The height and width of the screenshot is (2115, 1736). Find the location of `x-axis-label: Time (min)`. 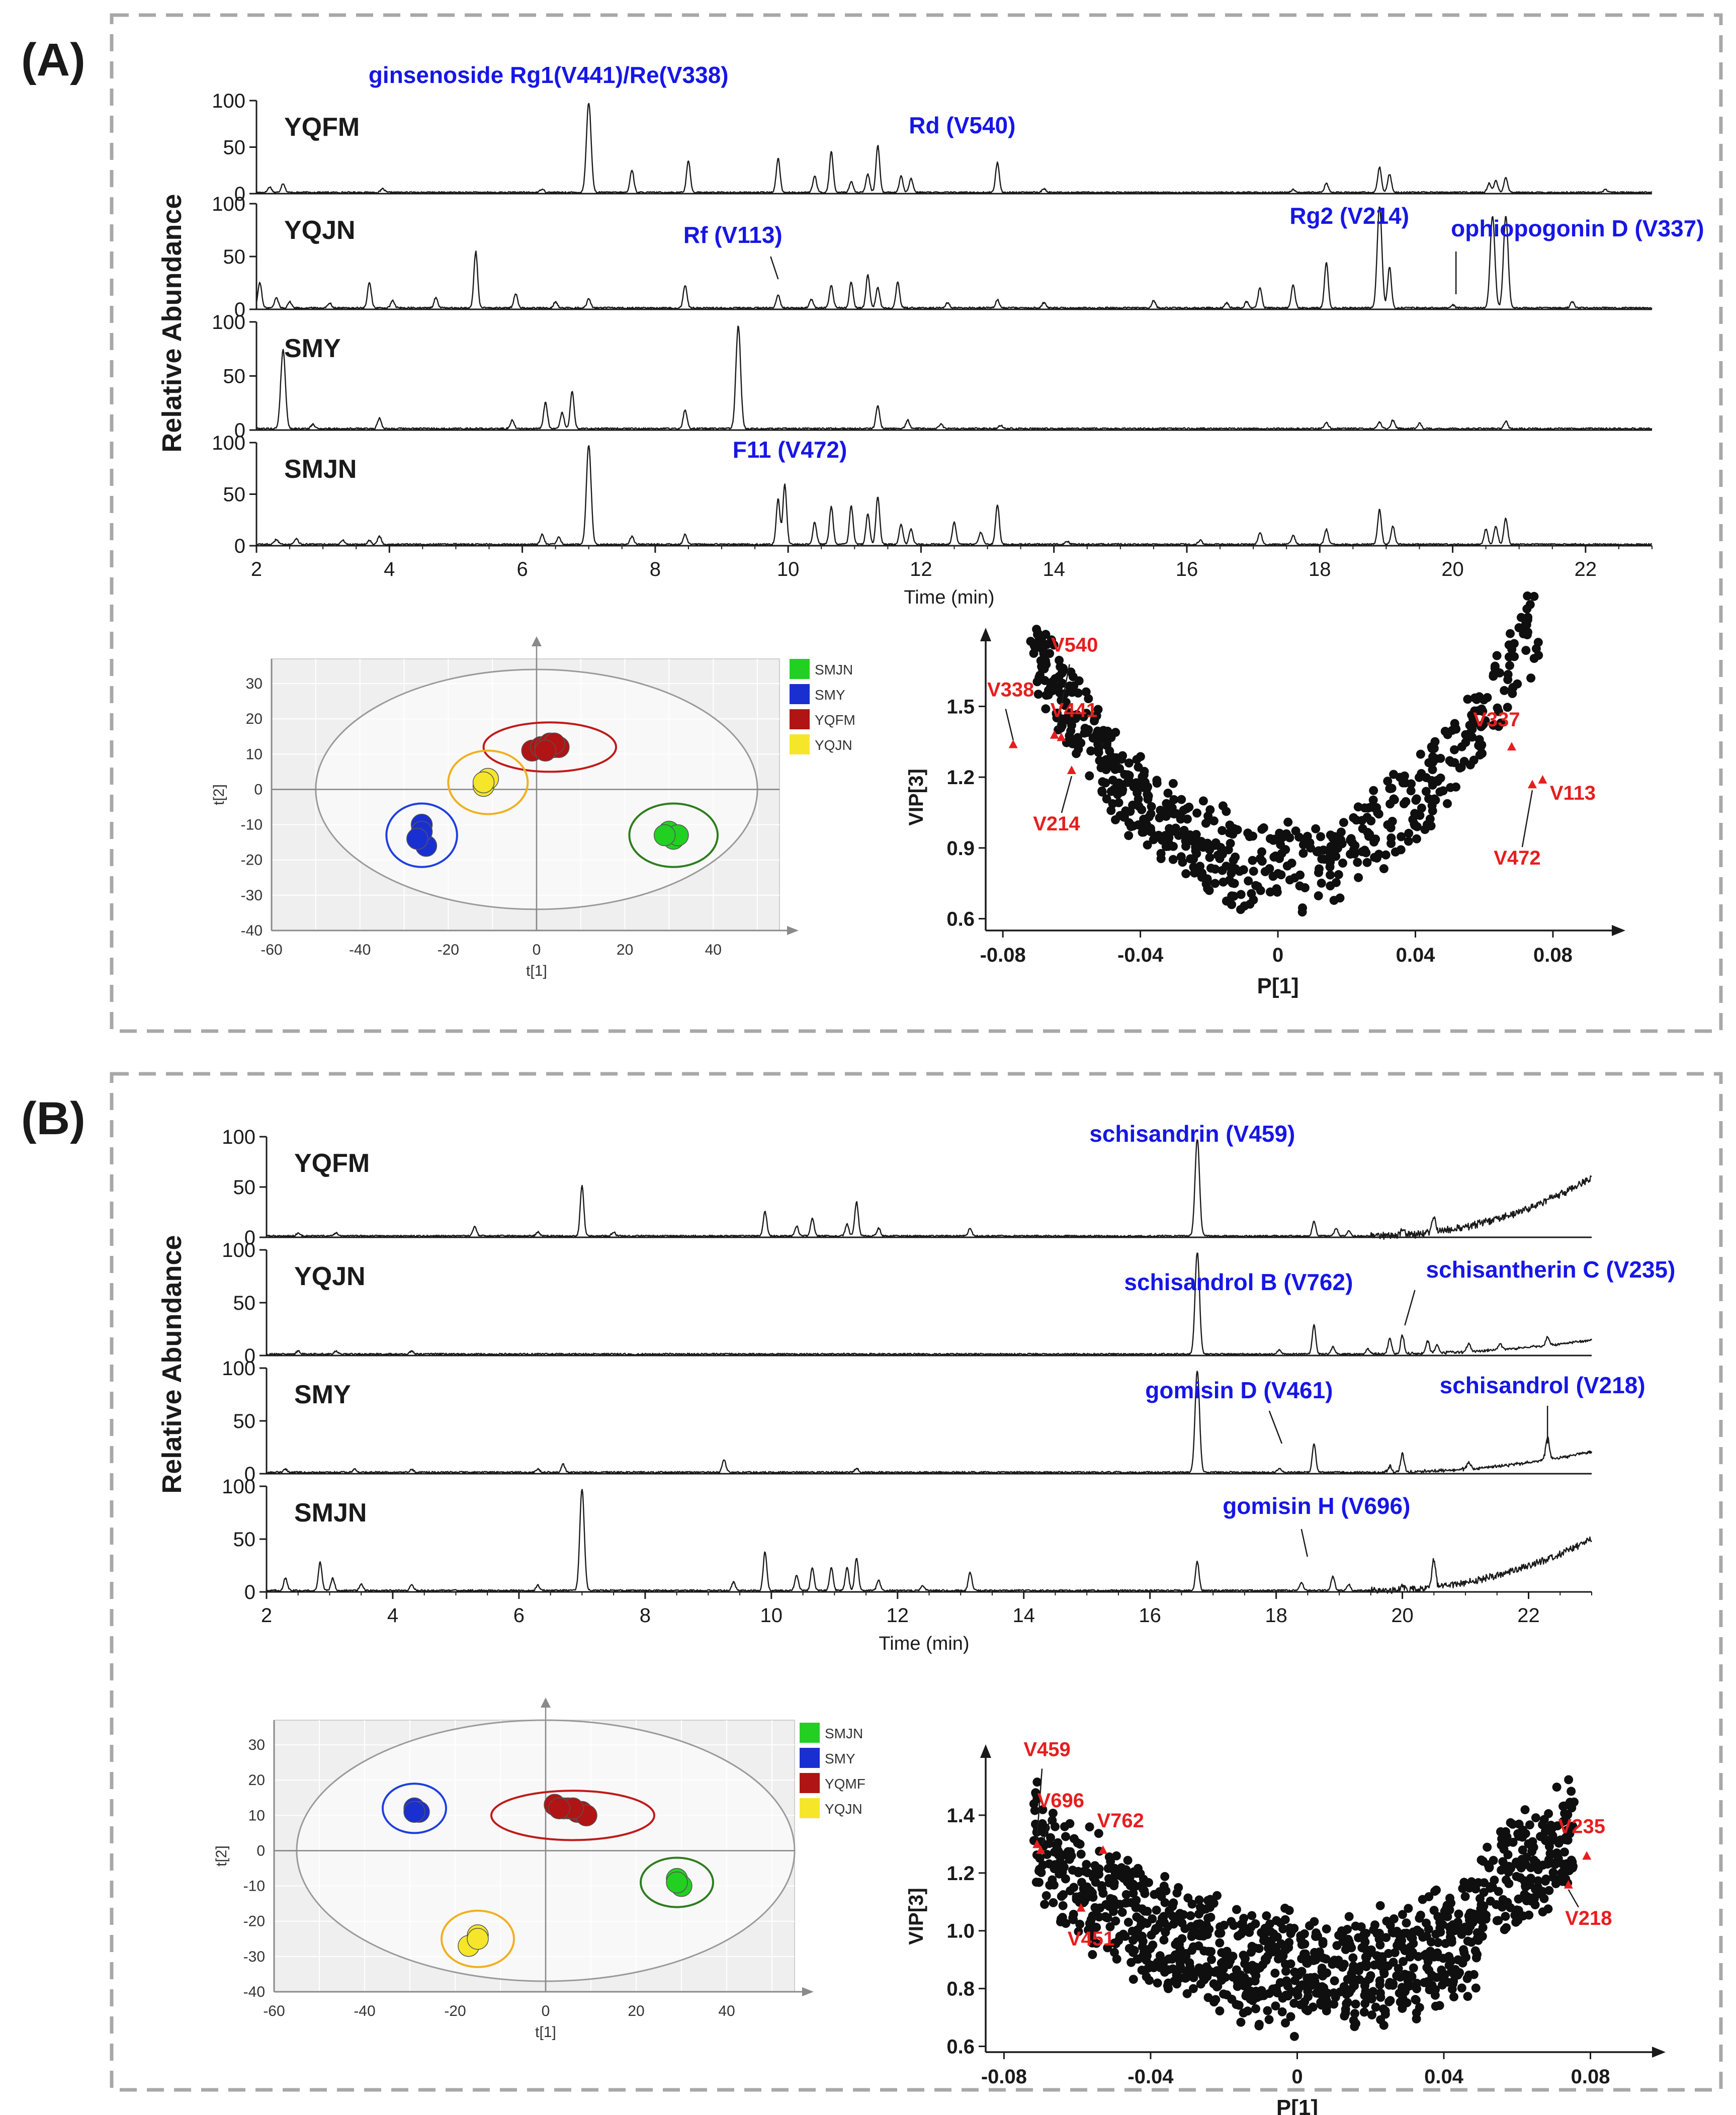

x-axis-label: Time (min) is located at coordinates (924, 1643).